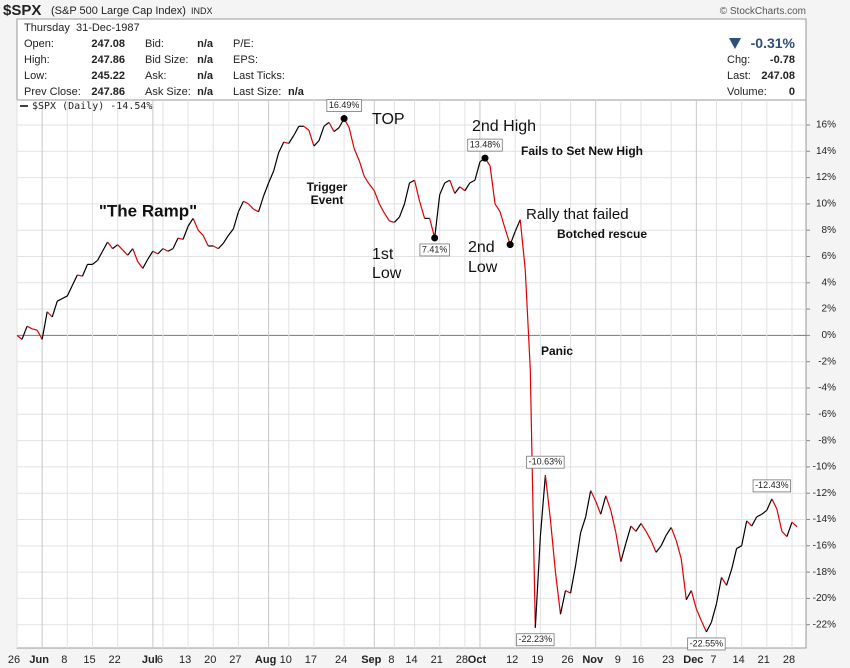 Image resolution: width=850 pixels, height=668 pixels. Describe the element at coordinates (693, 660) in the screenshot. I see `x-tick-label: Dec` at that location.